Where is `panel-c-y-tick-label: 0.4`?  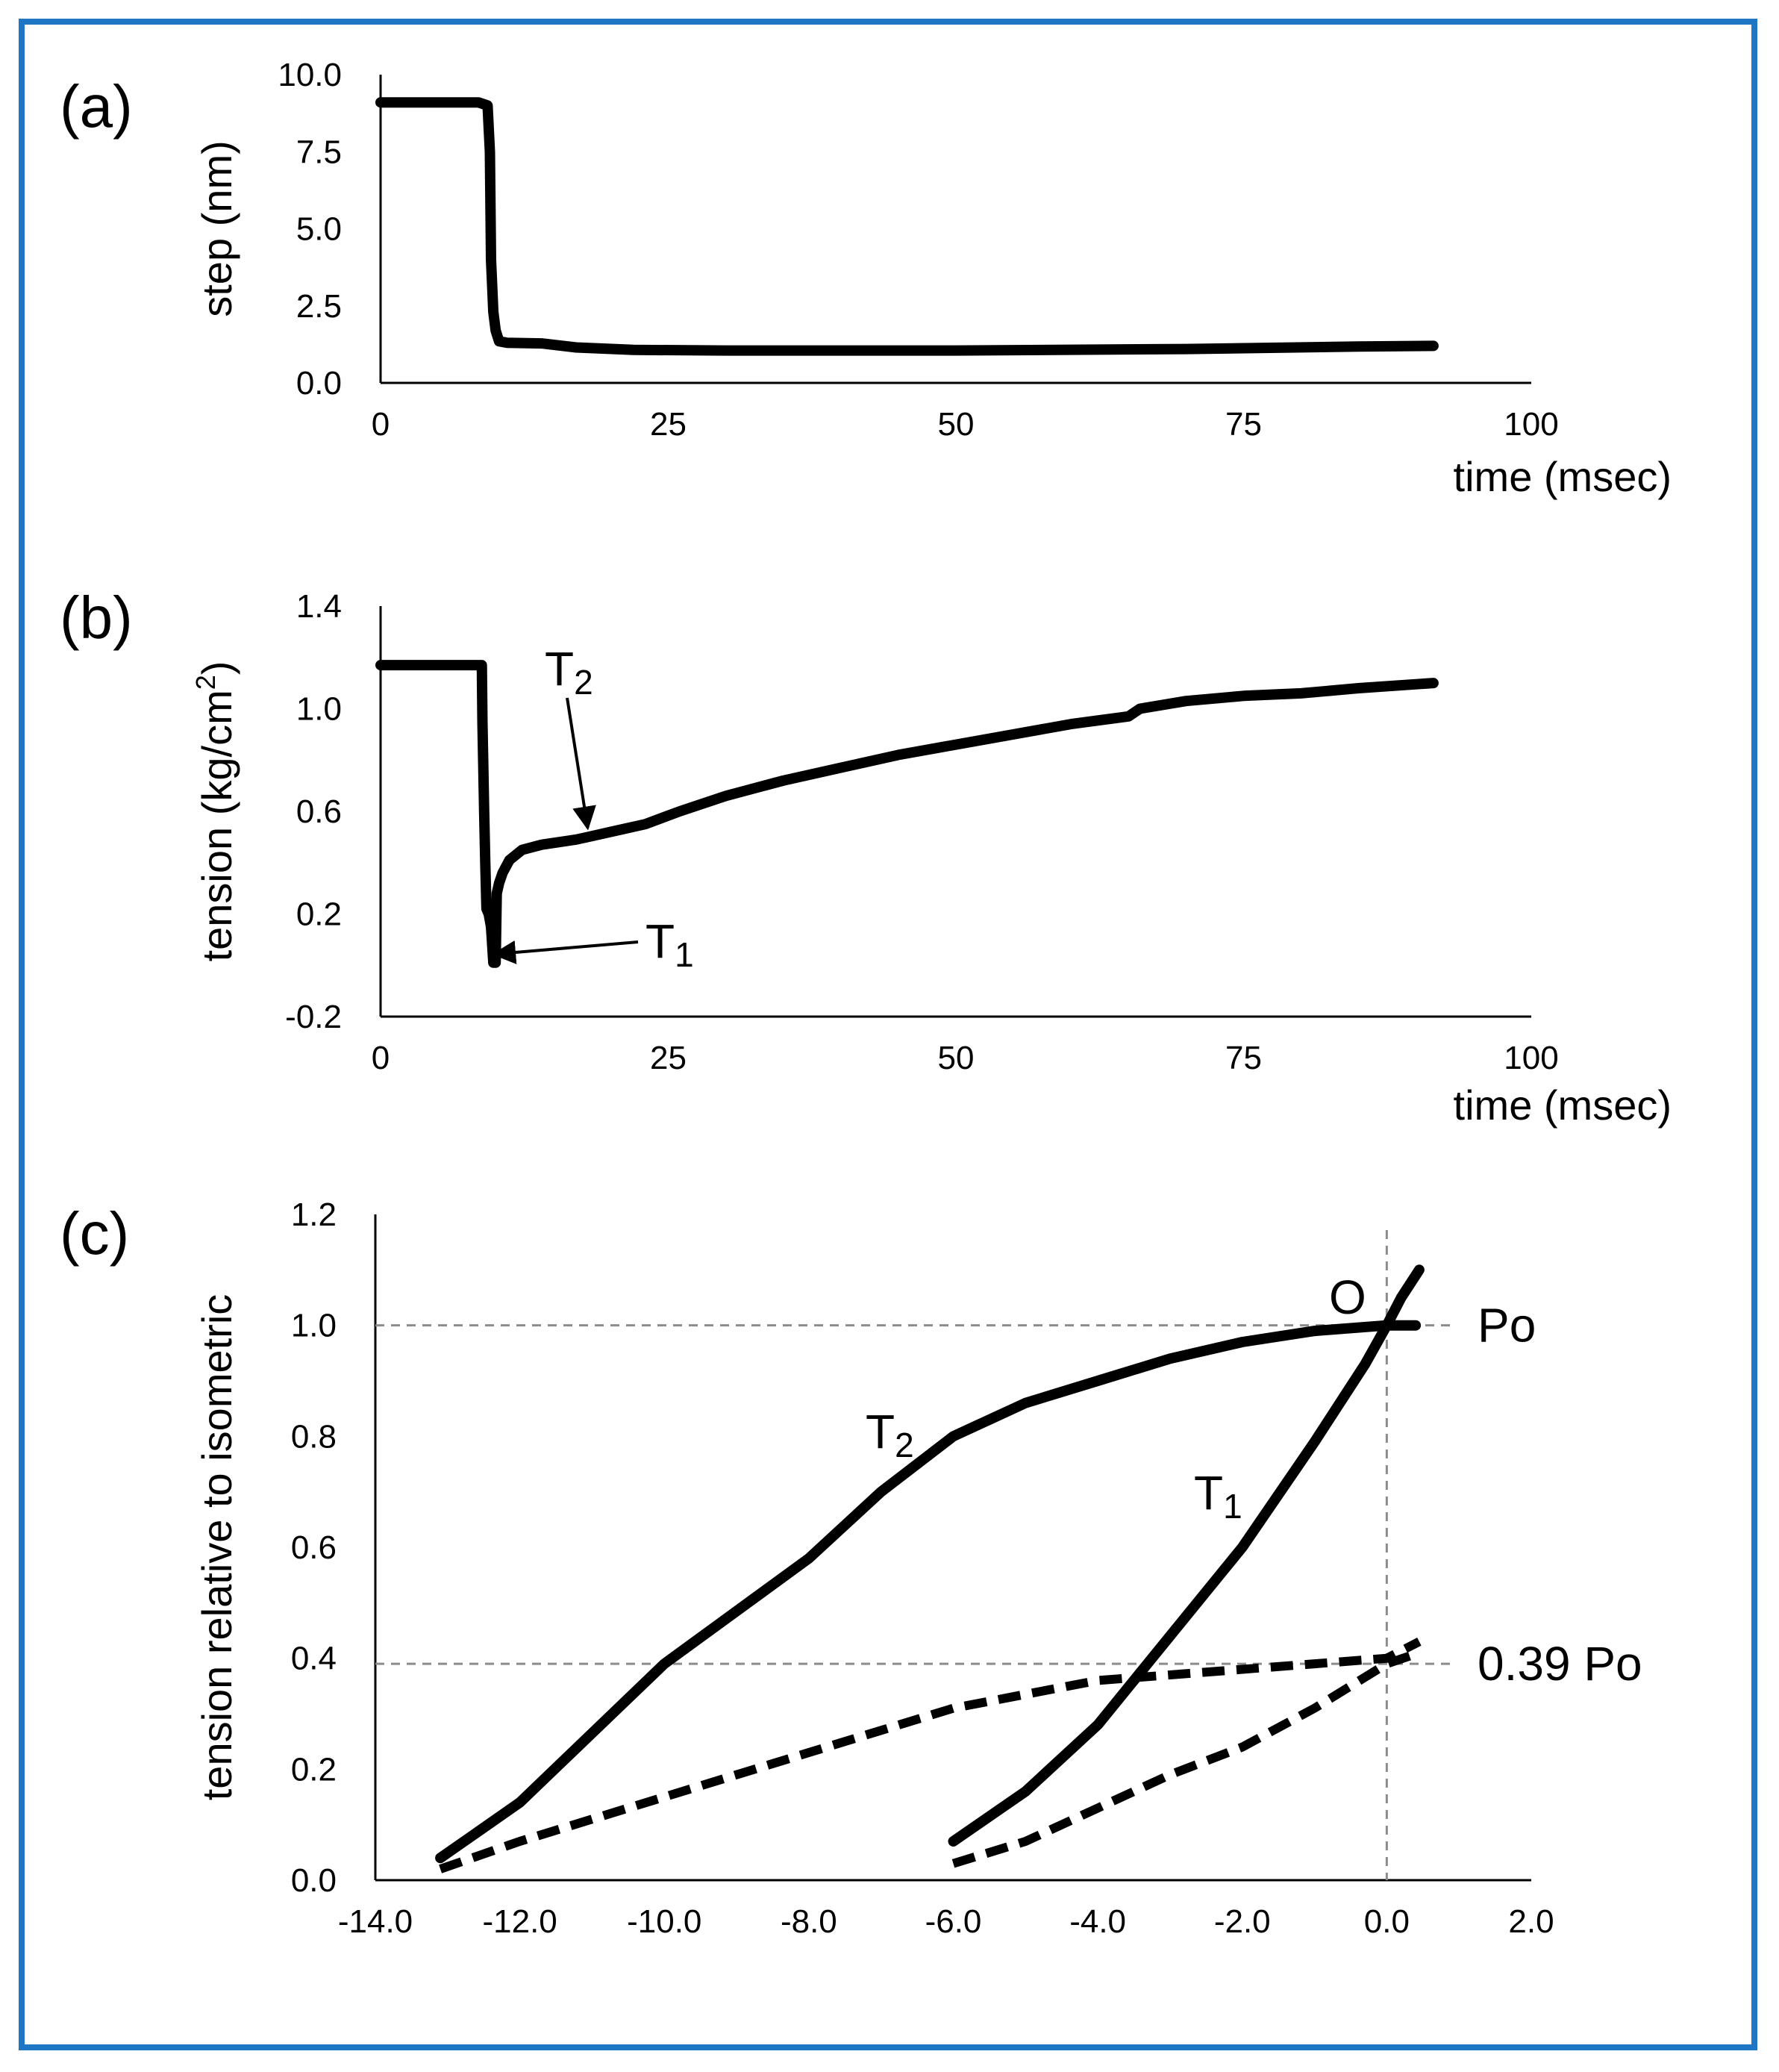 panel-c-y-tick-label: 0.4 is located at coordinates (314, 1659).